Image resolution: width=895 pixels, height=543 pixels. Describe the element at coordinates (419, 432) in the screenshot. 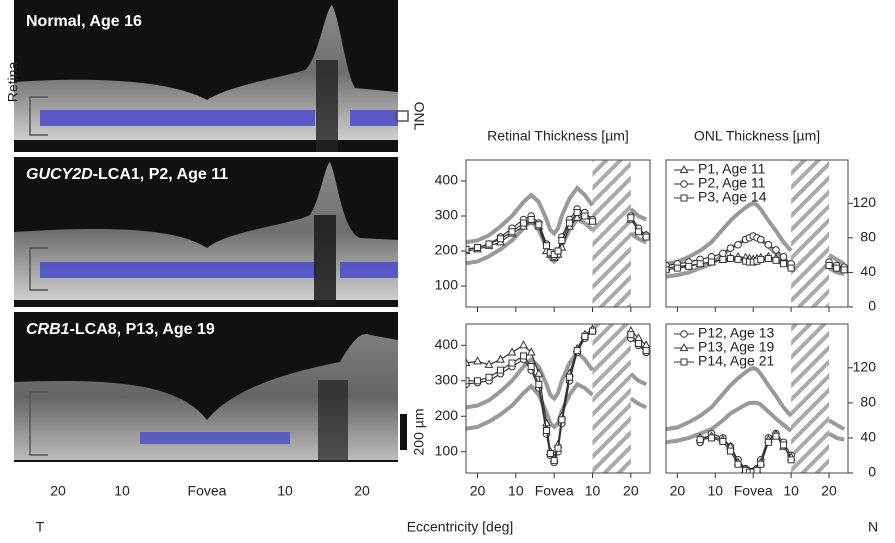

I see `scale-label: 200 µm` at that location.